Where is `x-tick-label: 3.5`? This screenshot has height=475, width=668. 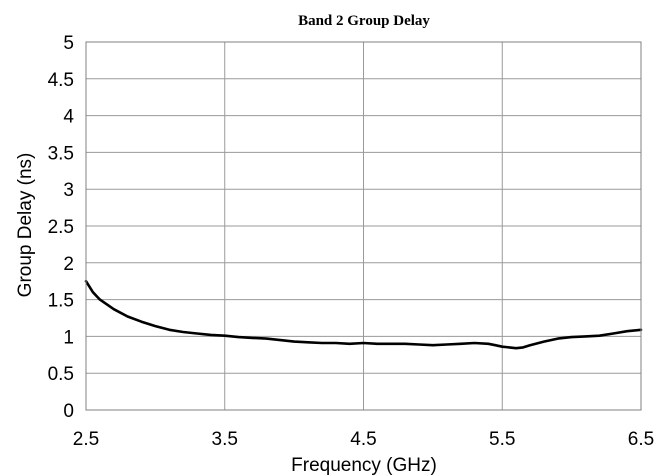
x-tick-label: 3.5 is located at coordinates (225, 439).